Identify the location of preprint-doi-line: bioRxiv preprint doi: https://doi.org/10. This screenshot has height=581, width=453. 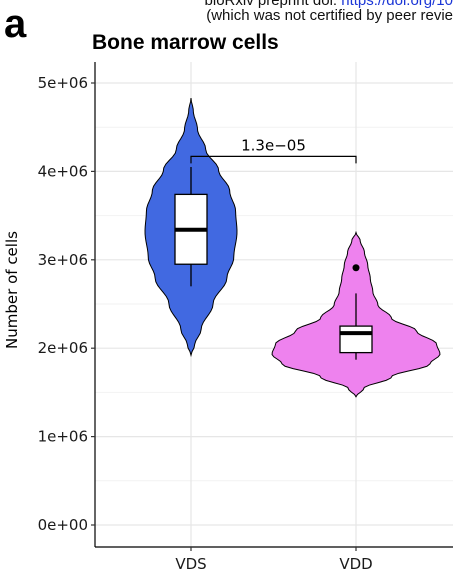
(226, 4).